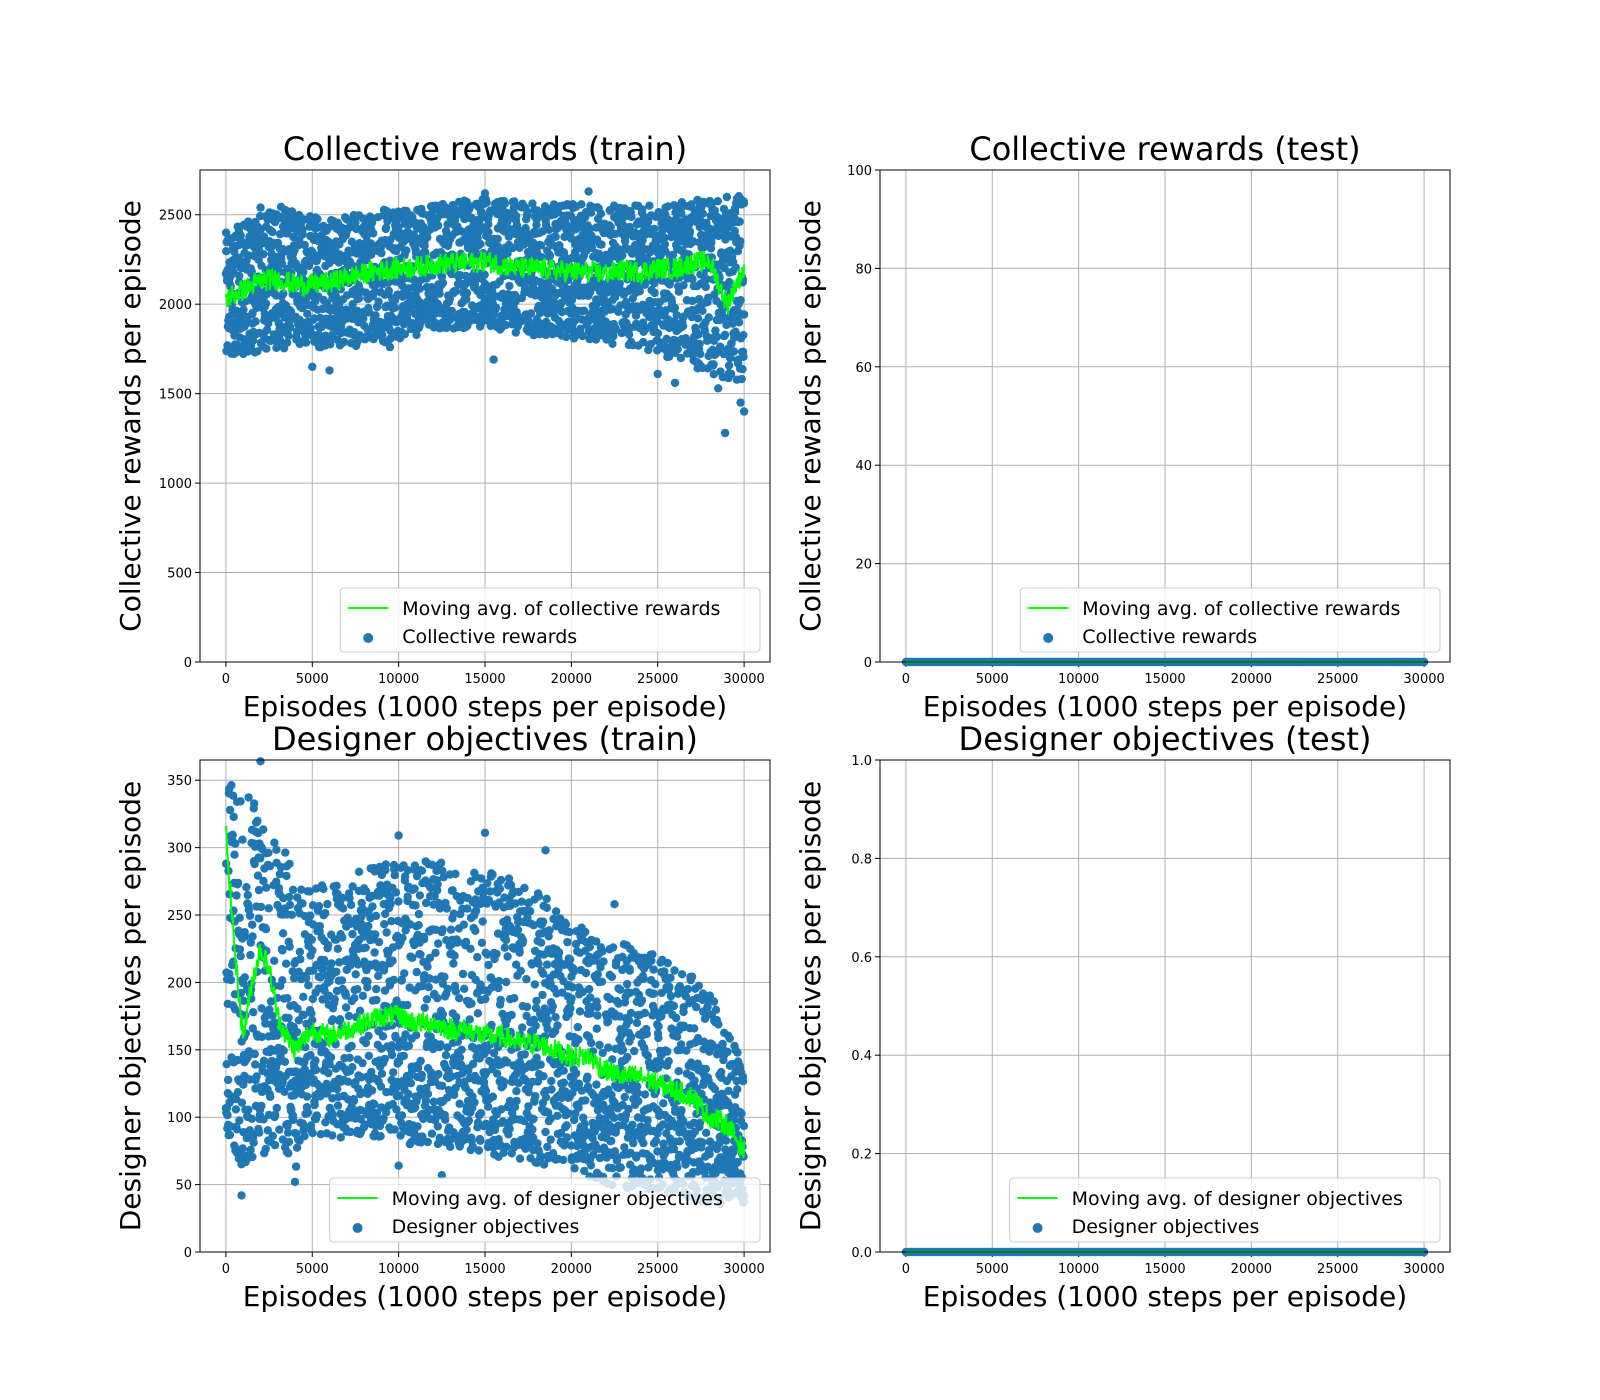 Image resolution: width=1600 pixels, height=1400 pixels. Describe the element at coordinates (312, 679) in the screenshot. I see `x-tick-label: 5000` at that location.